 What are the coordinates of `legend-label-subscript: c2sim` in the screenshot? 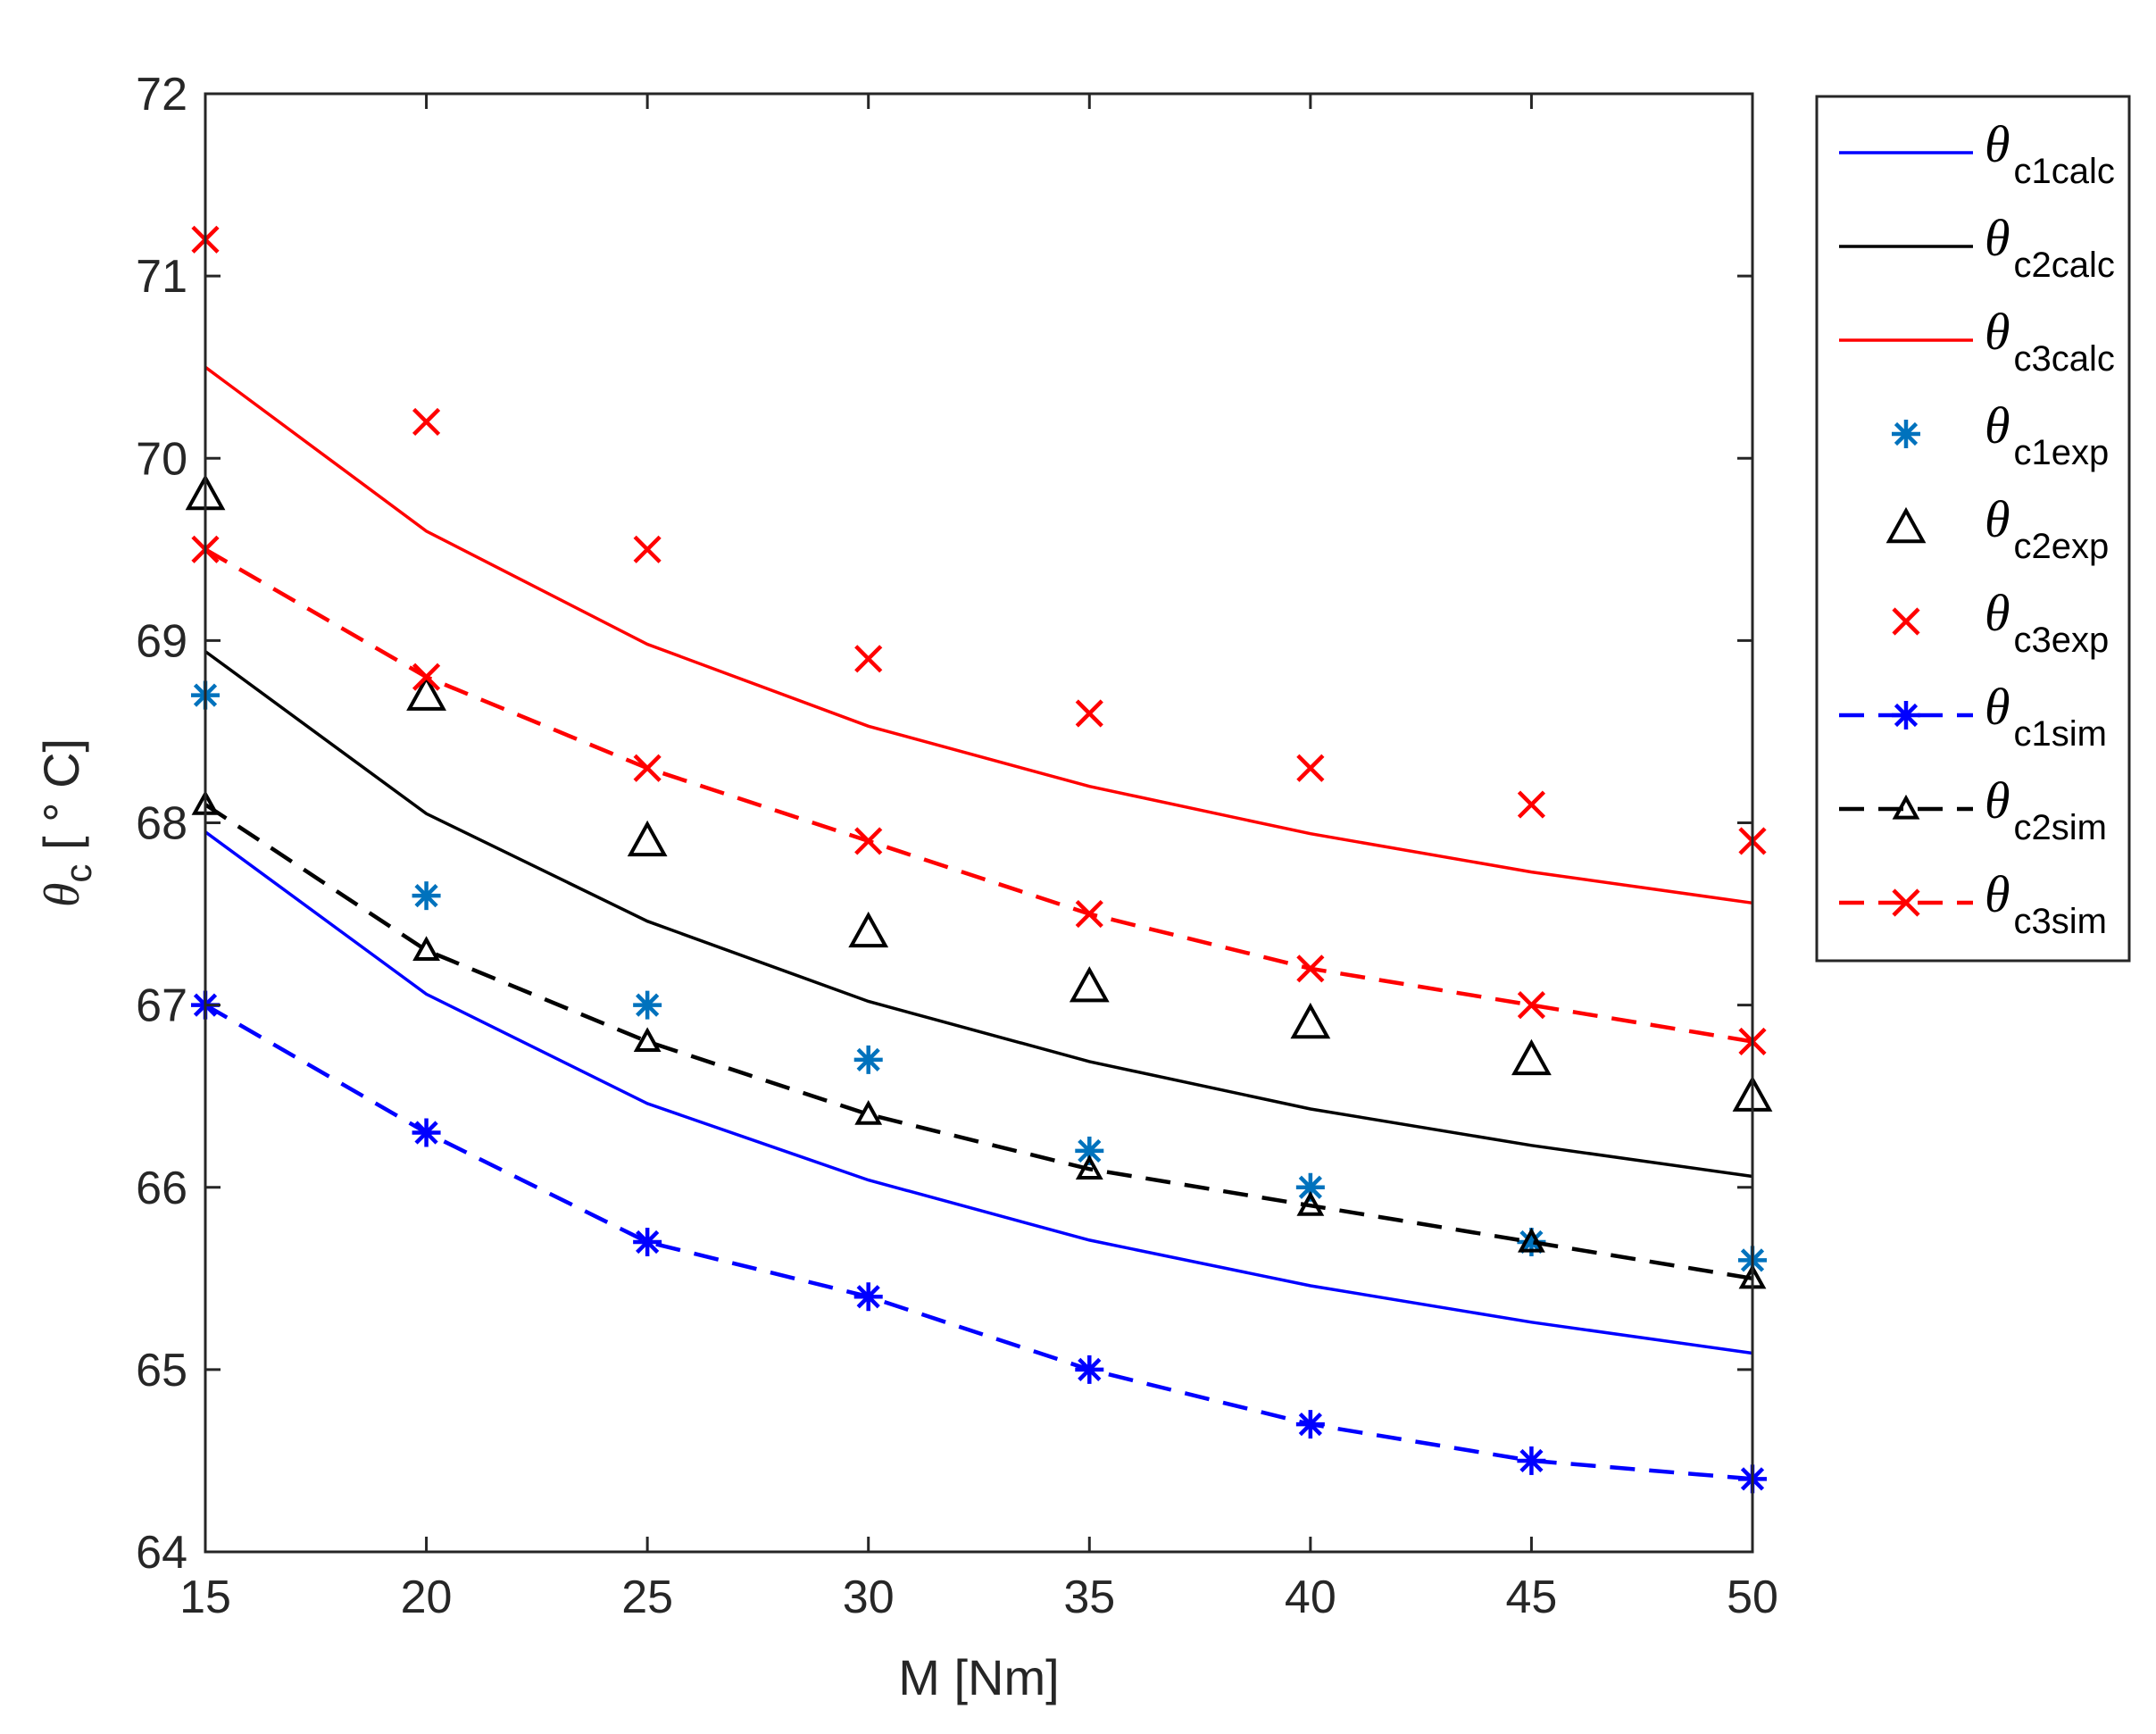 It's located at (2060, 827).